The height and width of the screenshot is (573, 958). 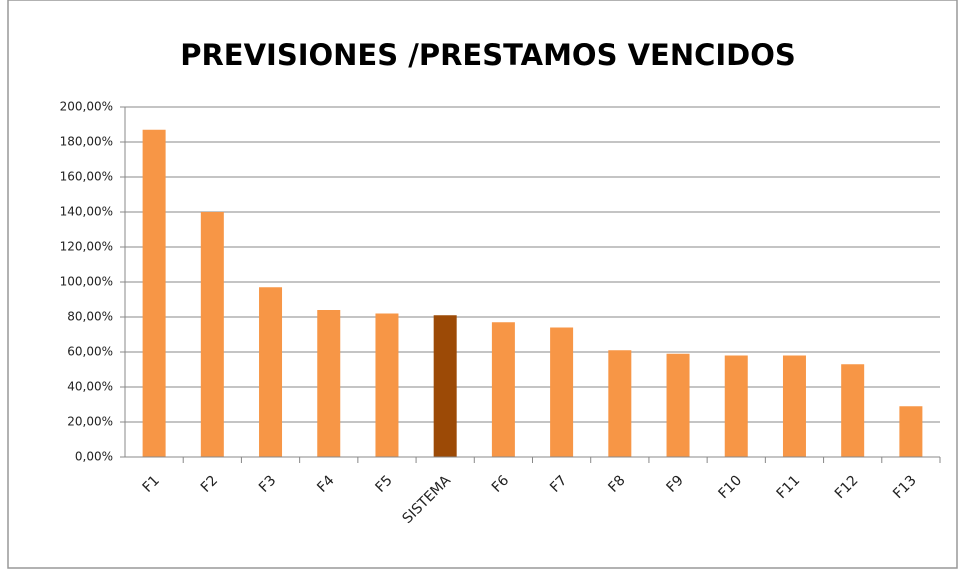 I want to click on y-tick-label: 140,00%, so click(x=86, y=212).